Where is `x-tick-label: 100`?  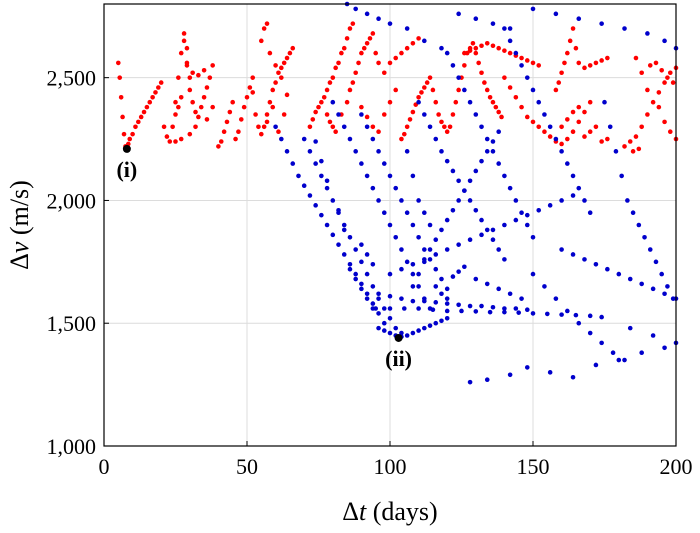
x-tick-label: 100 is located at coordinates (390, 466).